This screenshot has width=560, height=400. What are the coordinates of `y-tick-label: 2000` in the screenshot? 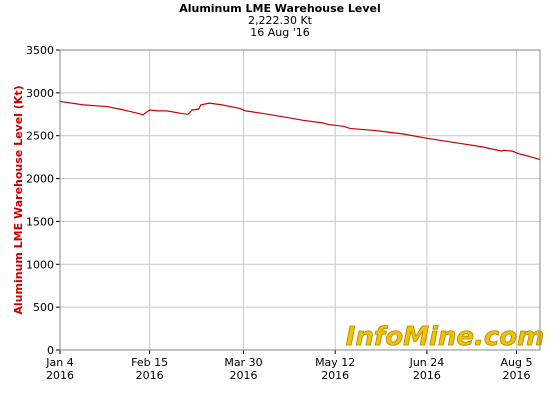 It's located at (40, 179).